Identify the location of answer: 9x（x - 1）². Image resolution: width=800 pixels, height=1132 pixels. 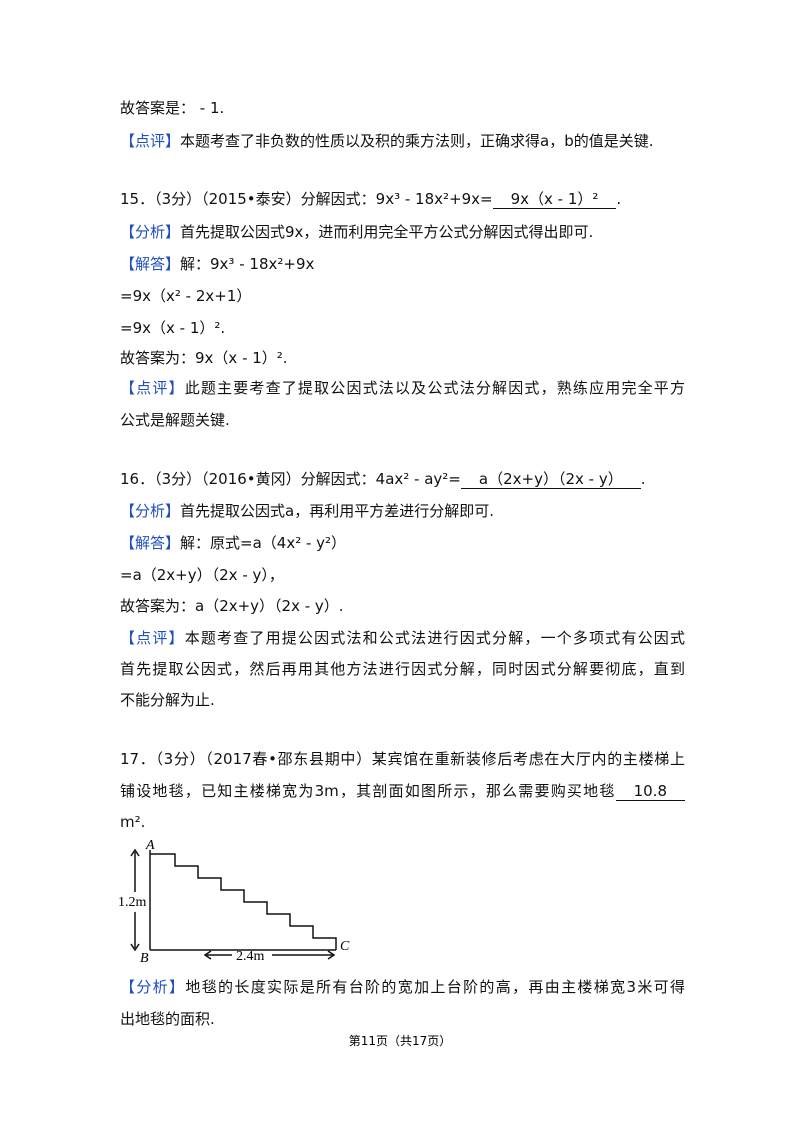
(554, 199).